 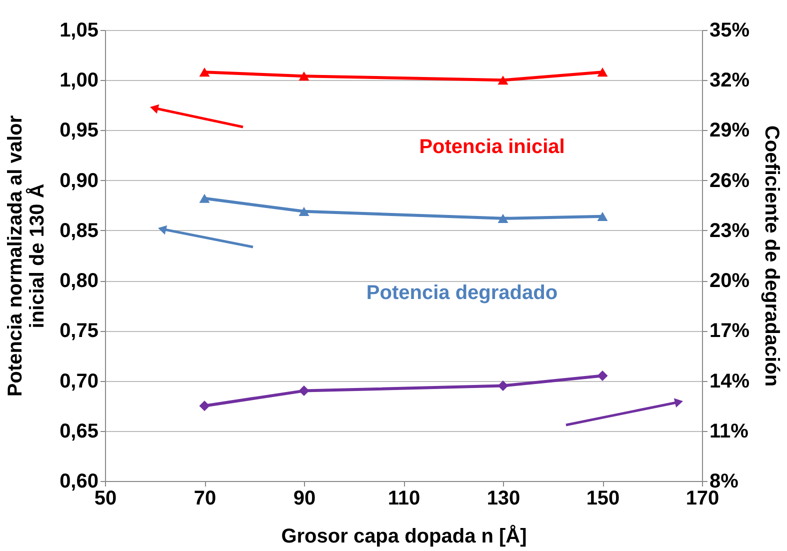 I want to click on y2-tick-label: 26%, so click(x=730, y=181).